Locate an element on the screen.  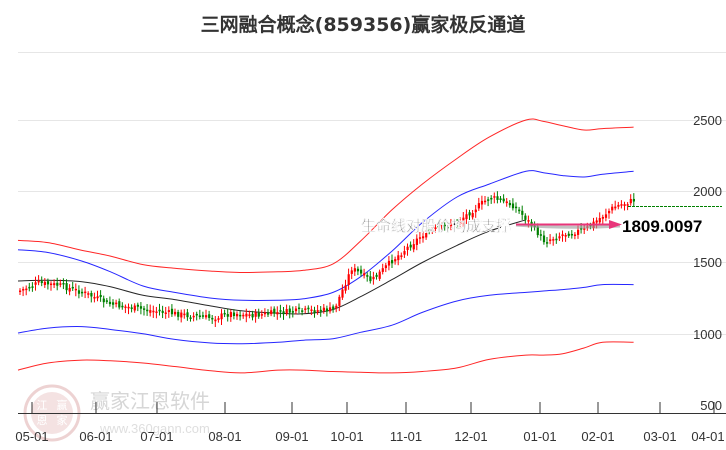
y-tick-1500: 1500 is located at coordinates (707, 262).